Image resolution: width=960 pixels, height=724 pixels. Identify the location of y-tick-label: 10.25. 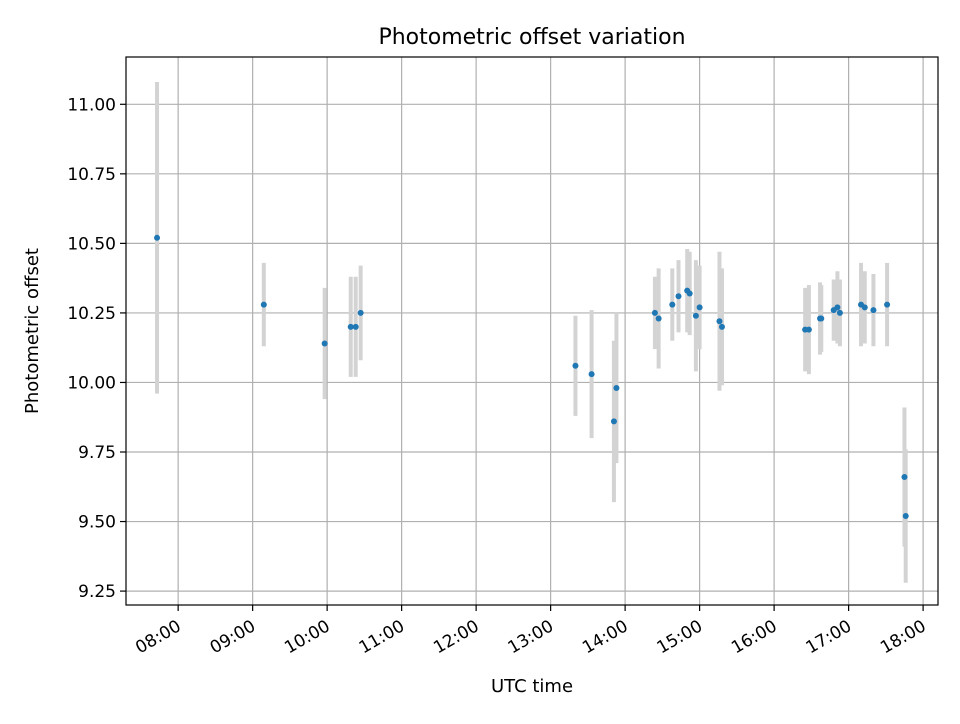
(91, 314).